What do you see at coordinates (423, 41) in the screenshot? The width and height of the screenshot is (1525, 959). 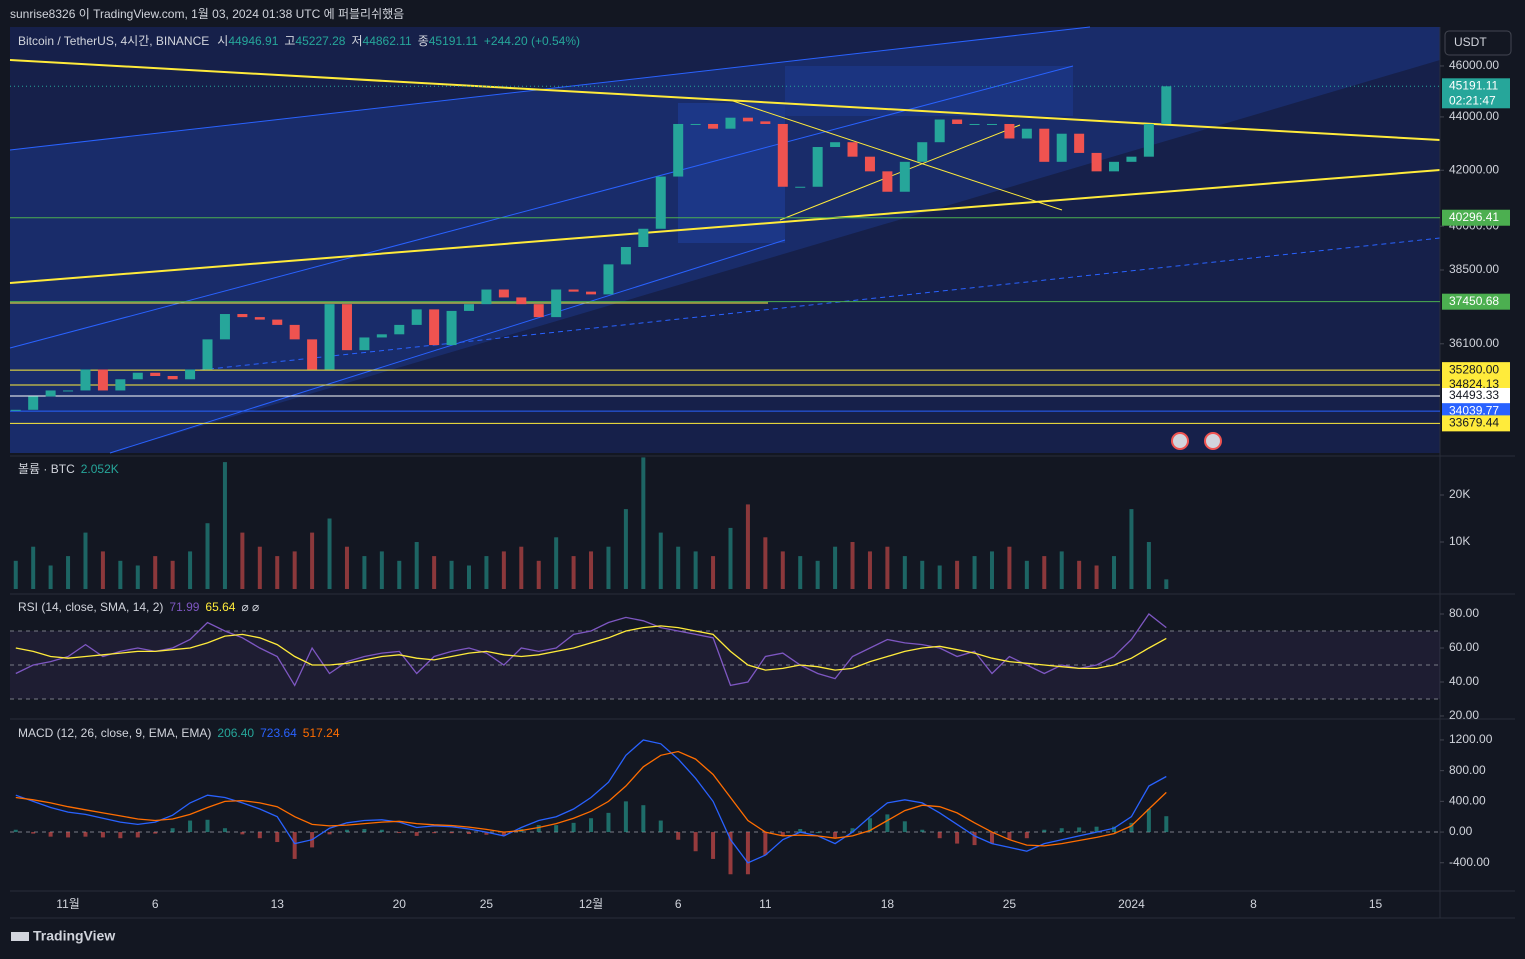 I see `ohlc-label: 종` at bounding box center [423, 41].